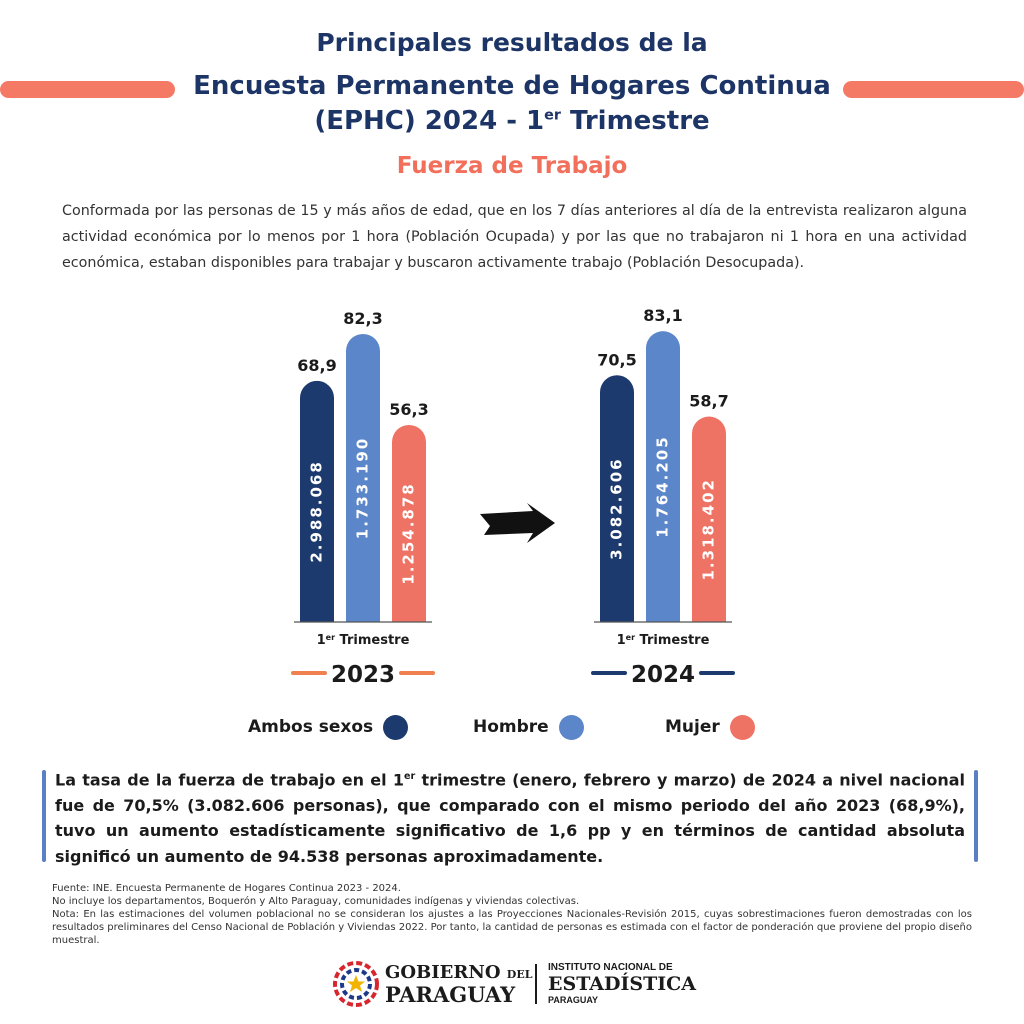  What do you see at coordinates (552, 115) in the screenshot?
I see `title-line-3-sup: er` at bounding box center [552, 115].